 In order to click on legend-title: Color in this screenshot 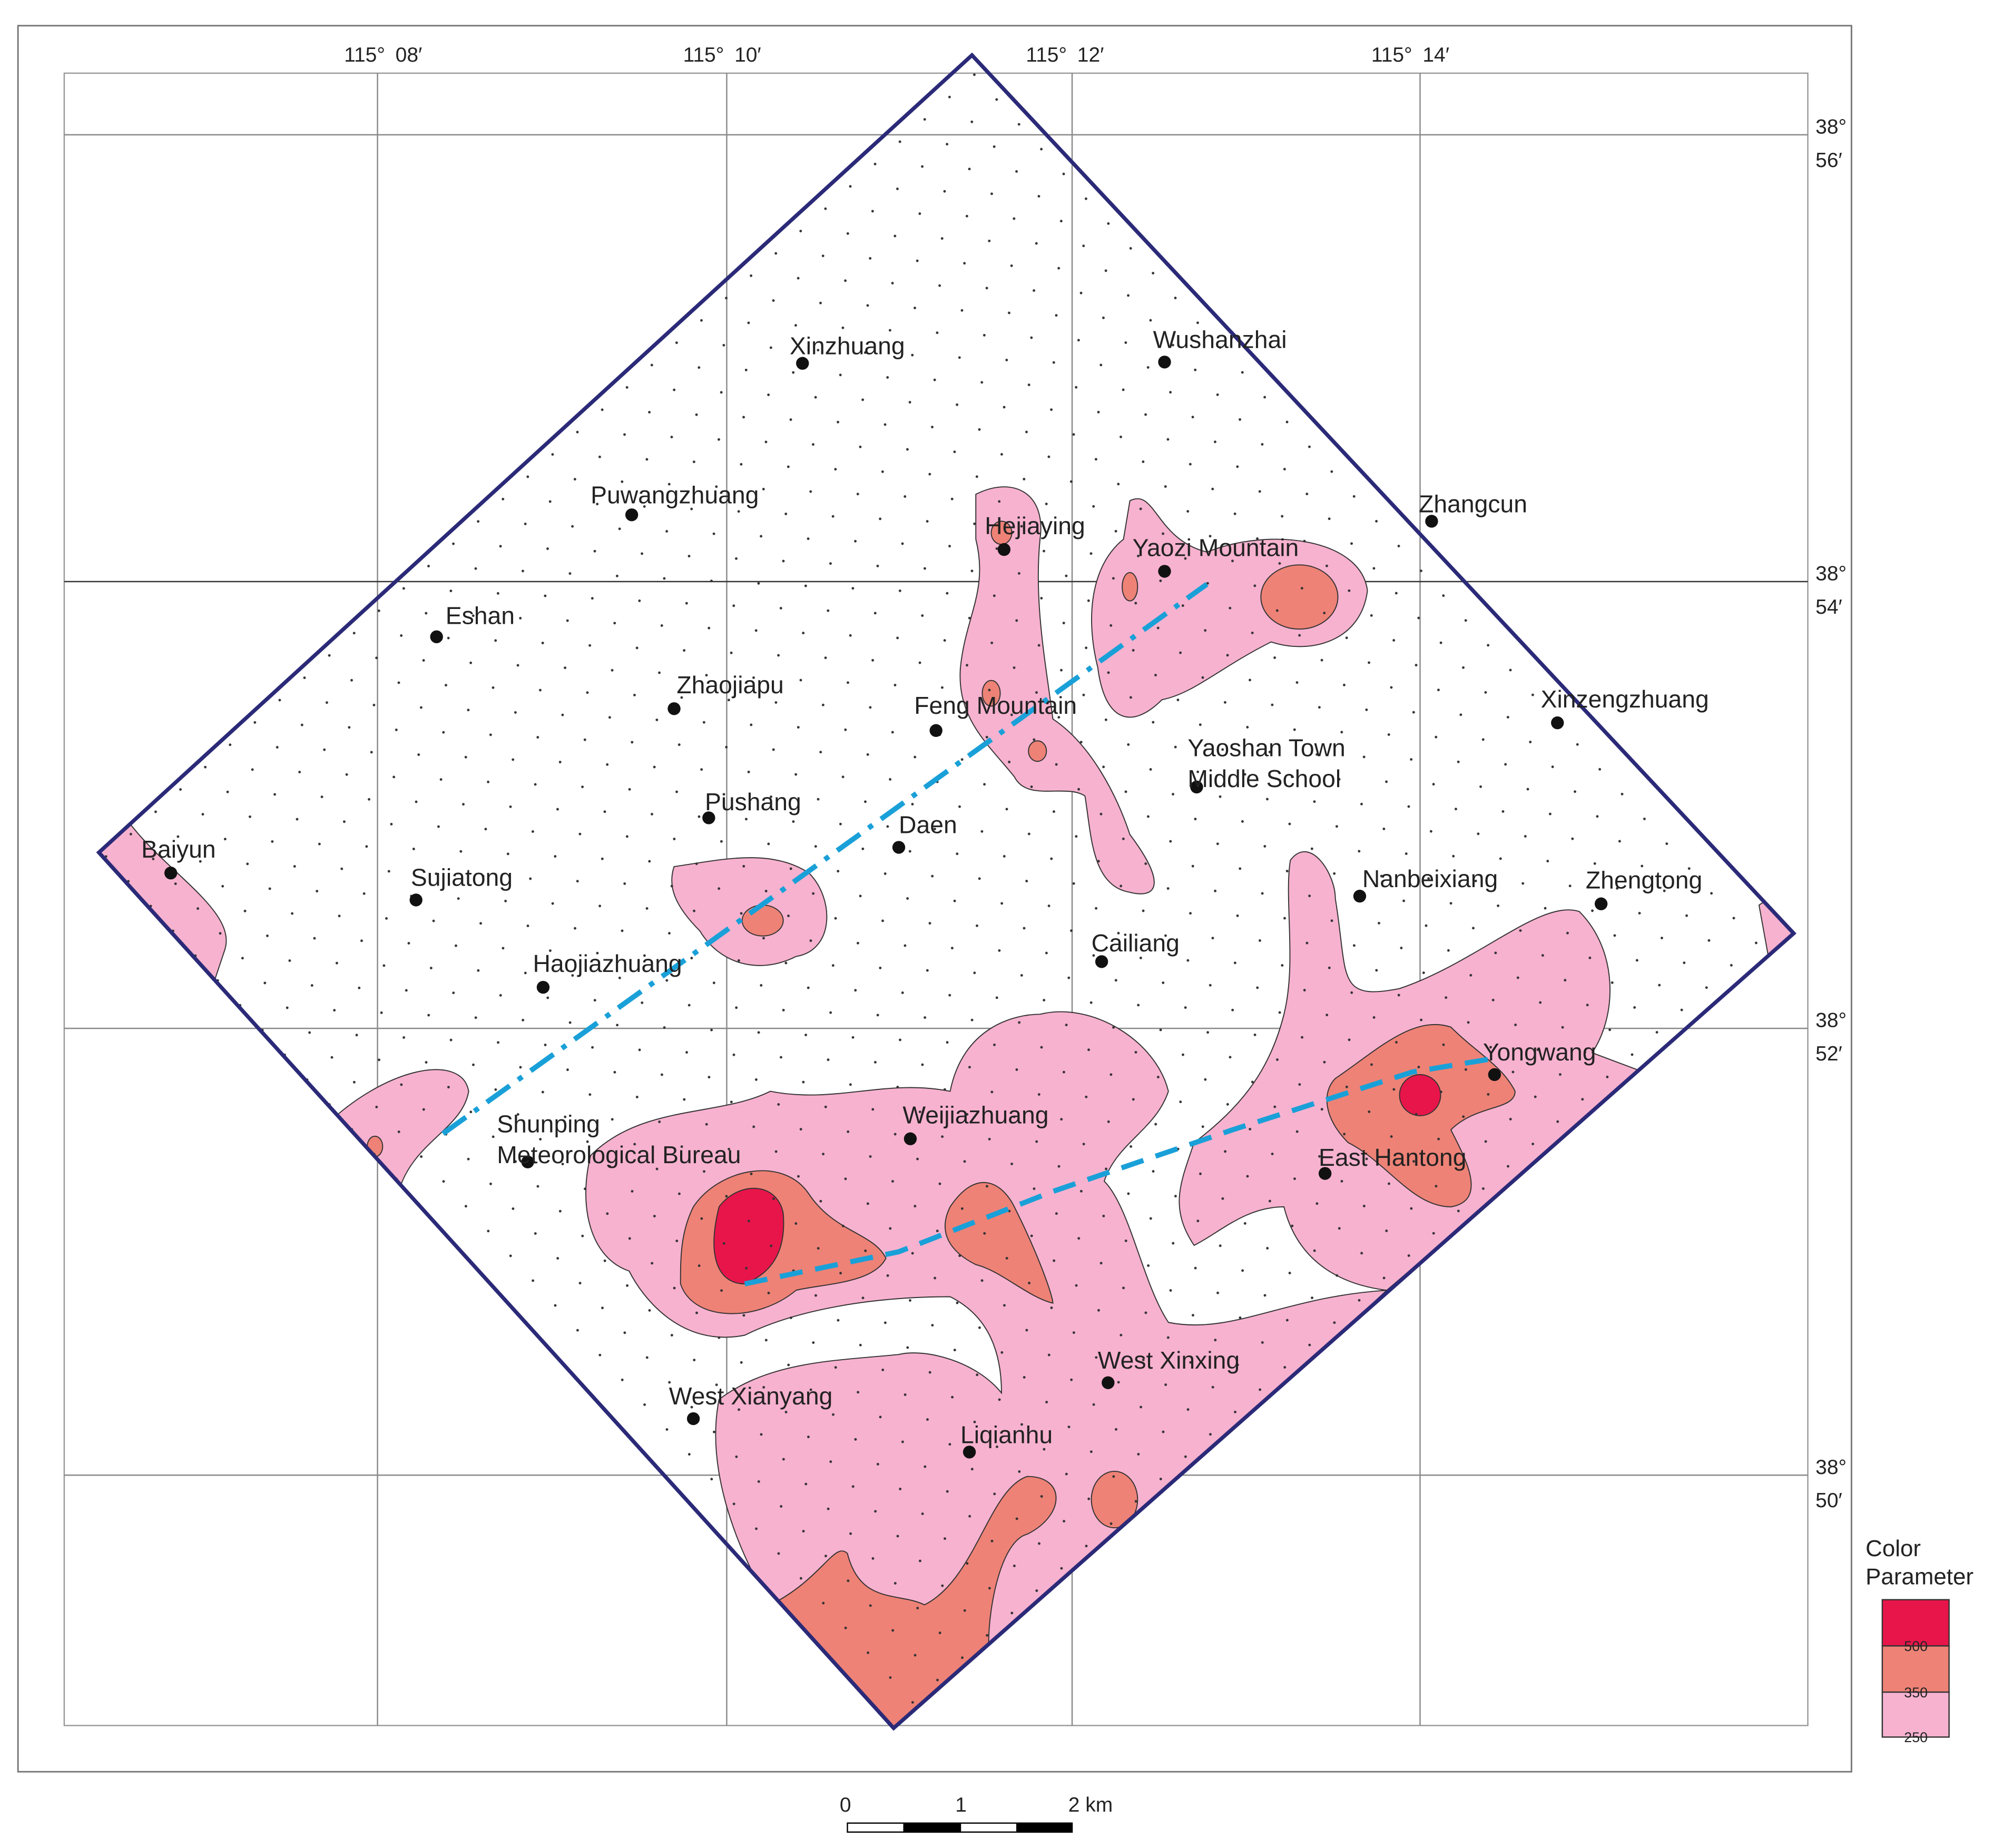, I will do `click(1893, 1549)`.